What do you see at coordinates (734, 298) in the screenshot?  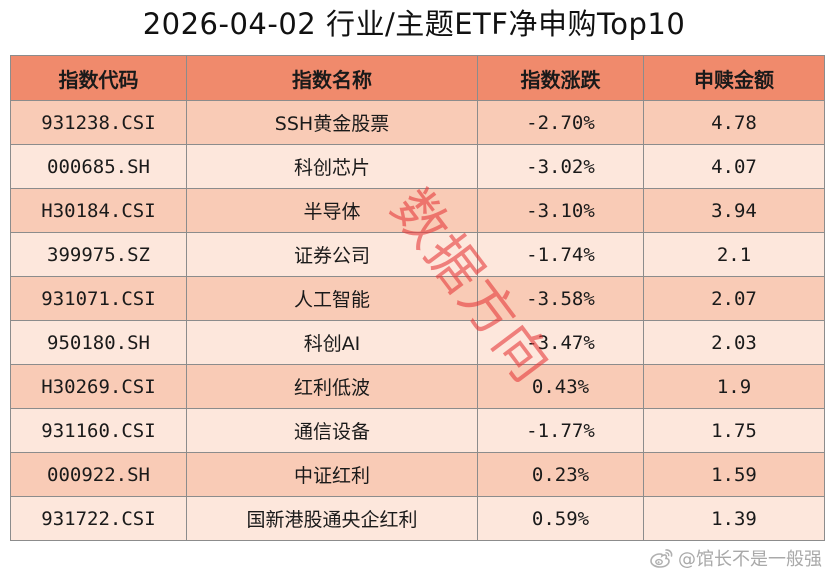 I see `cell-amount: 2.07` at bounding box center [734, 298].